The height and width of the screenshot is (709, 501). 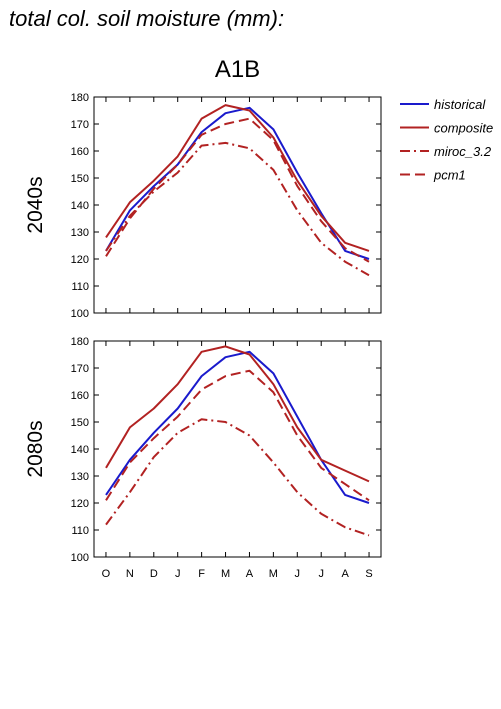 I want to click on legend-label-composite: composite, so click(x=463, y=128).